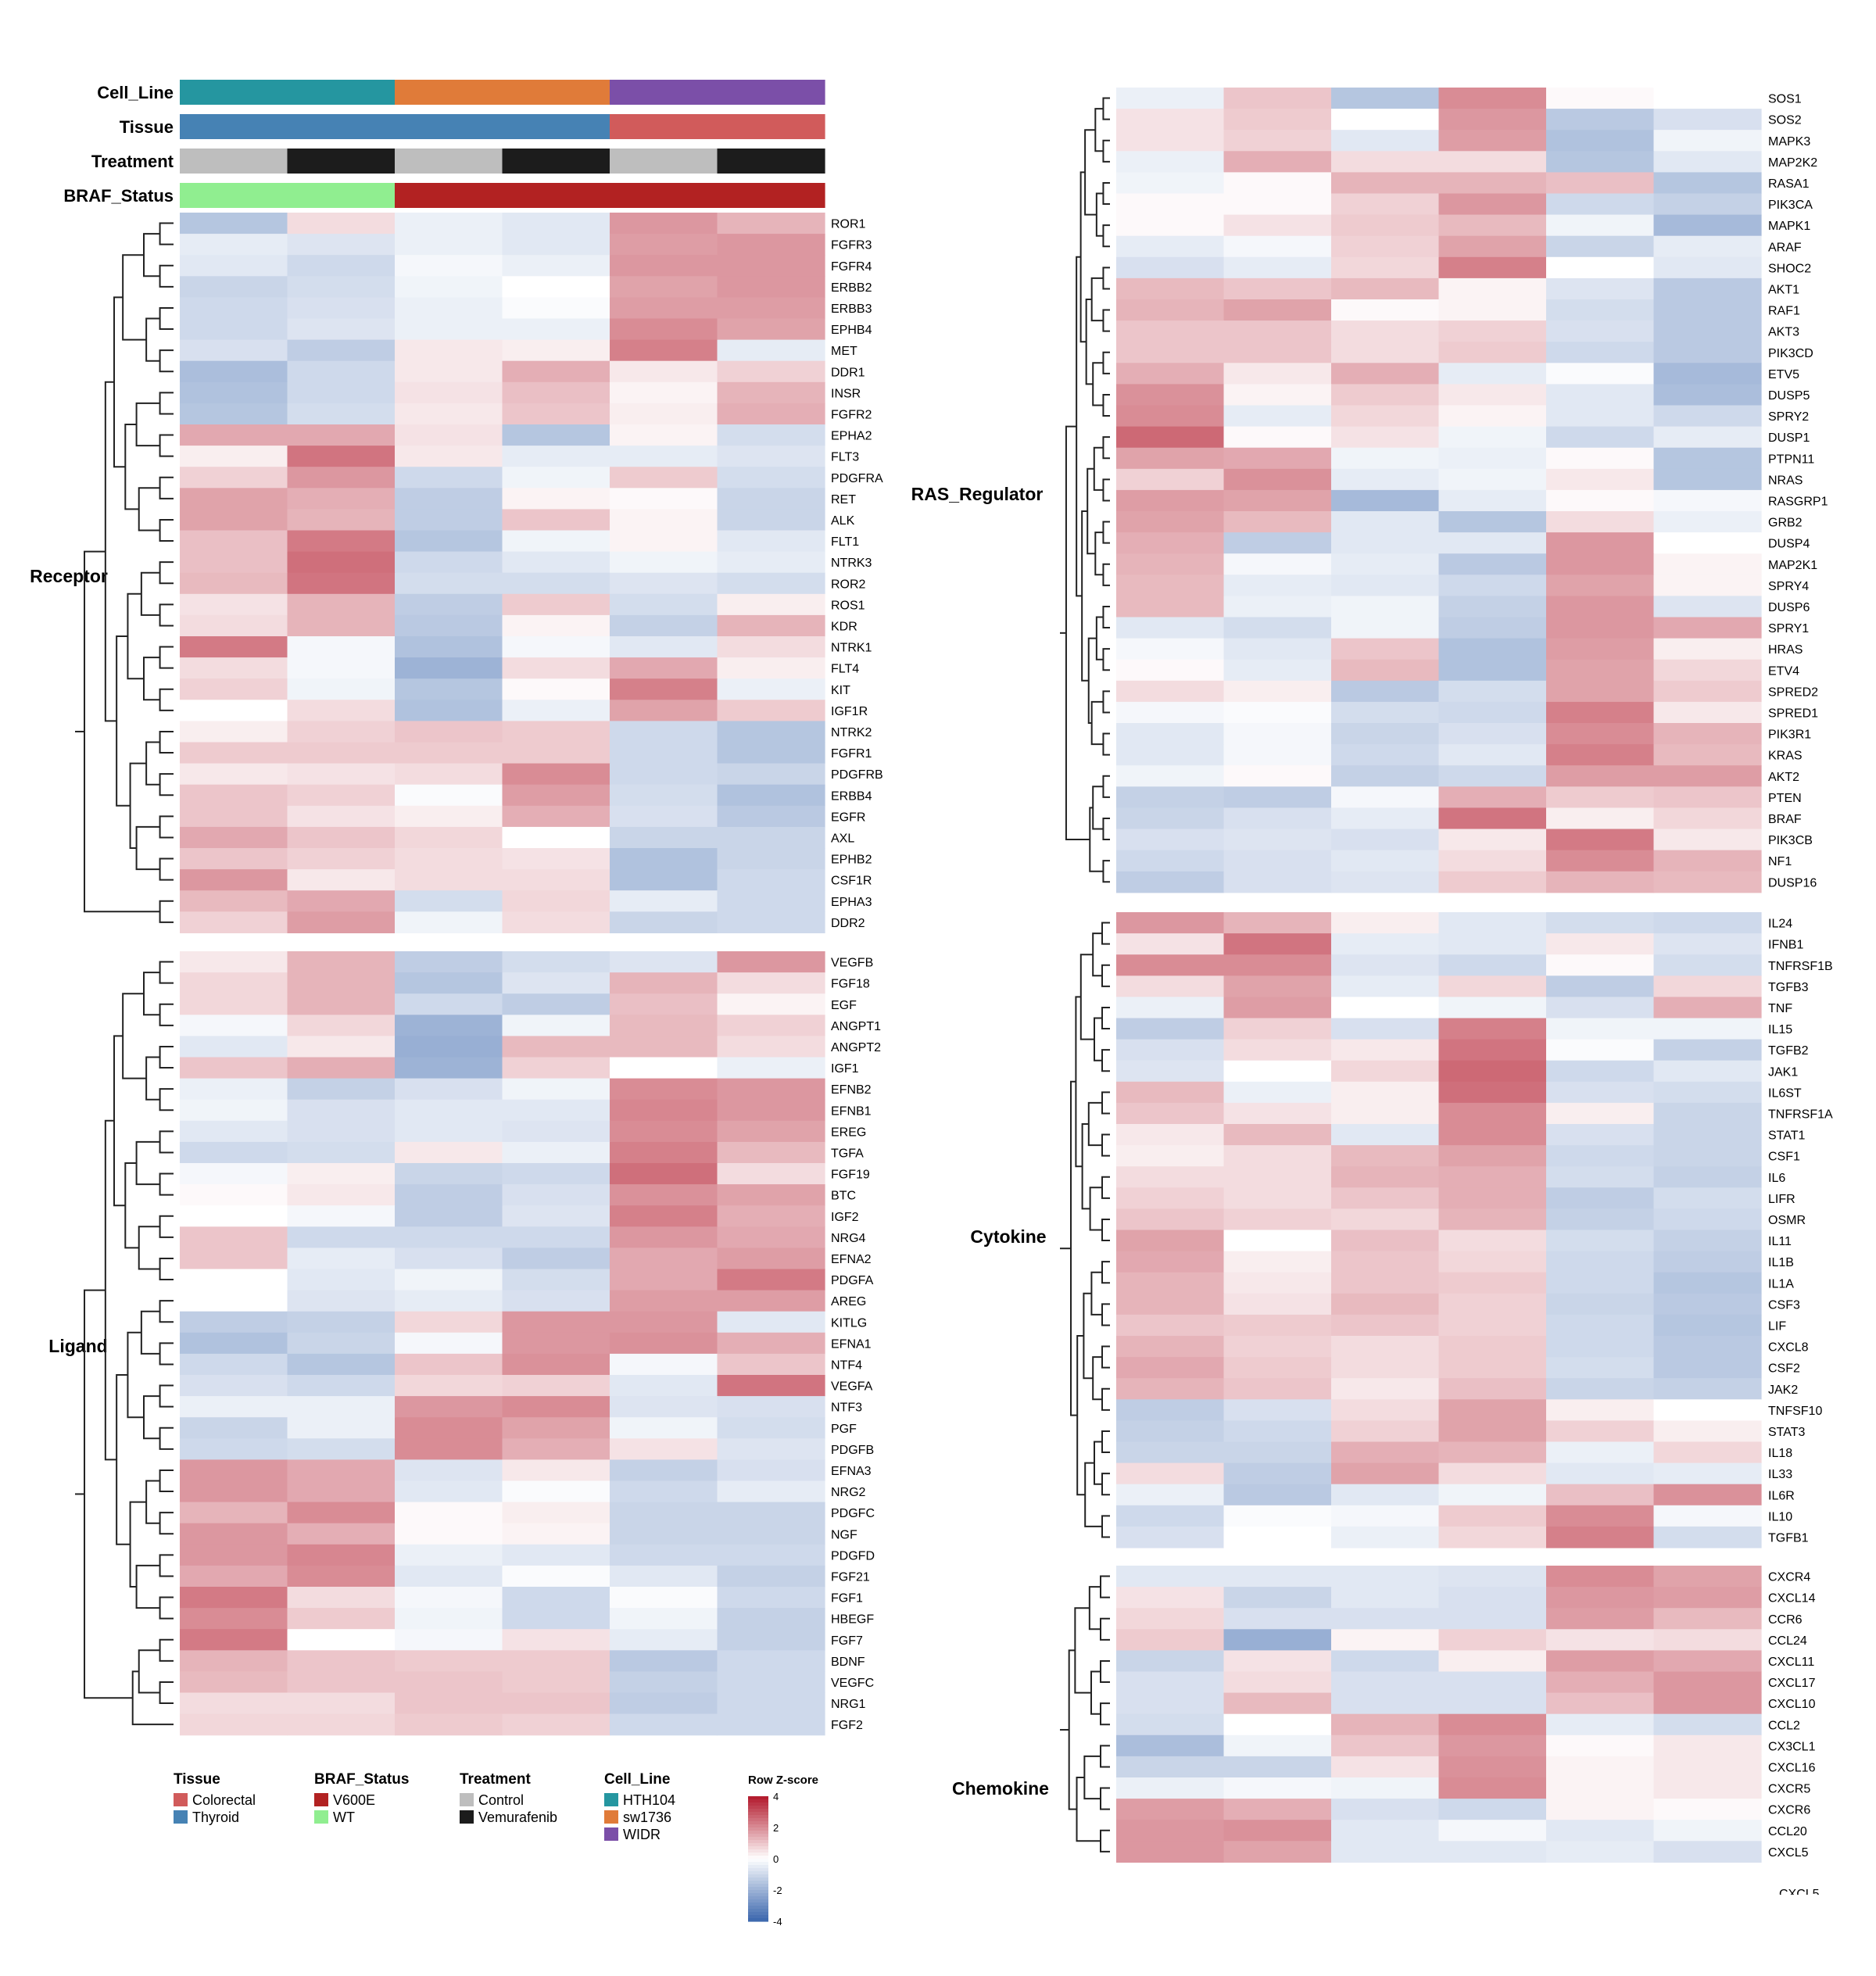 The image size is (1876, 1976). I want to click on gene-label: FGFR2, so click(851, 415).